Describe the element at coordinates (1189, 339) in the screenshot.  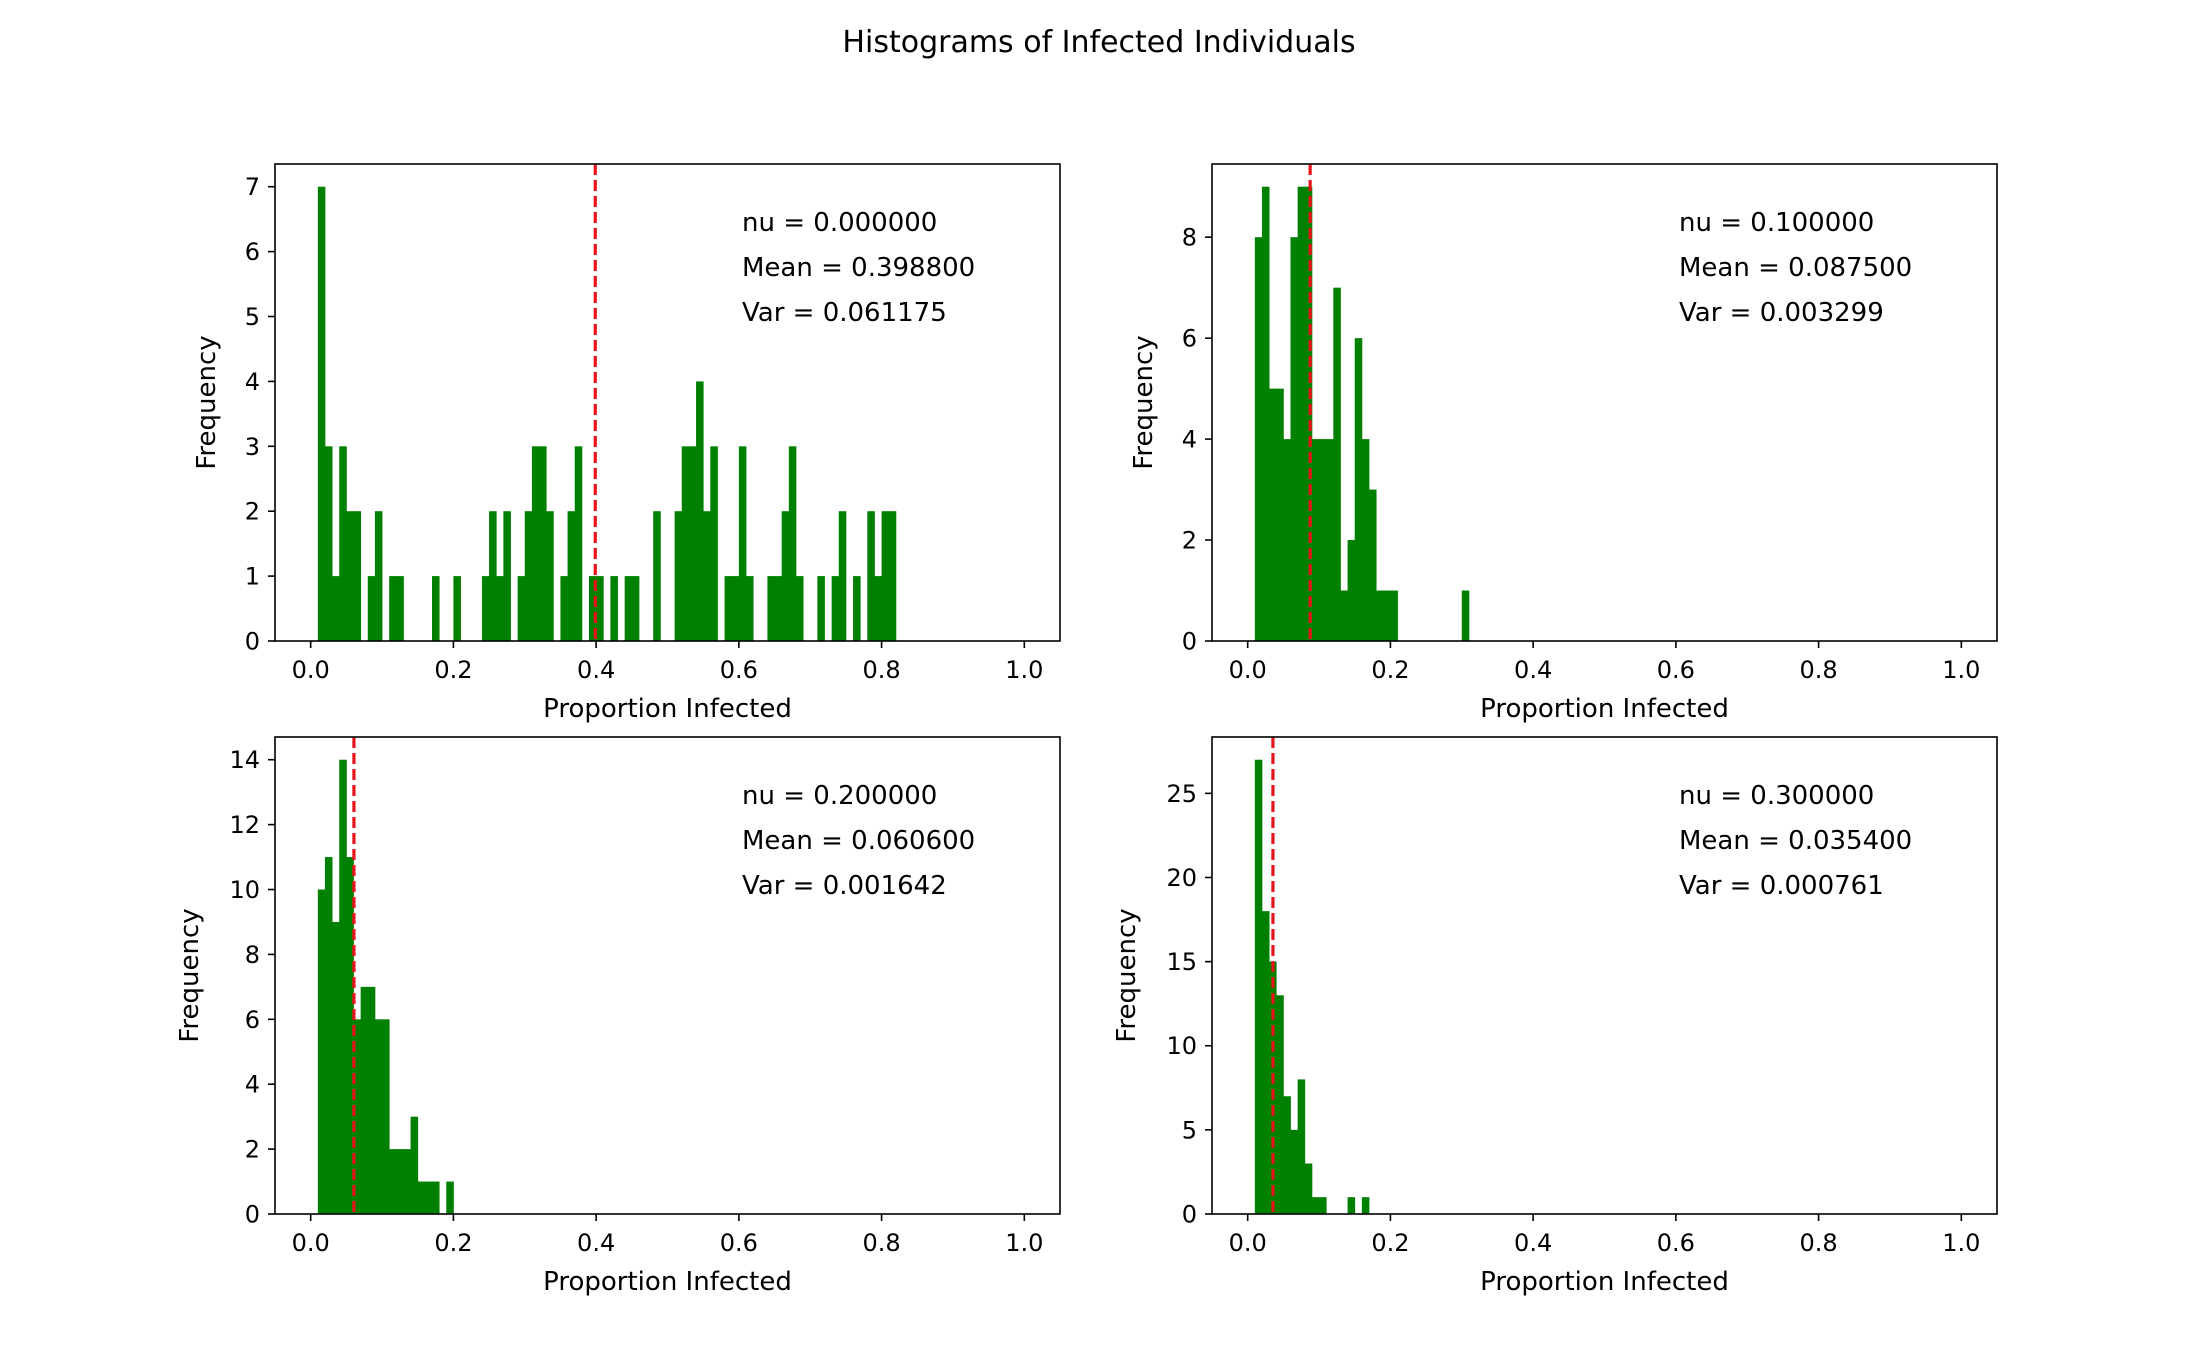
I see `y-tick-label: 6` at that location.